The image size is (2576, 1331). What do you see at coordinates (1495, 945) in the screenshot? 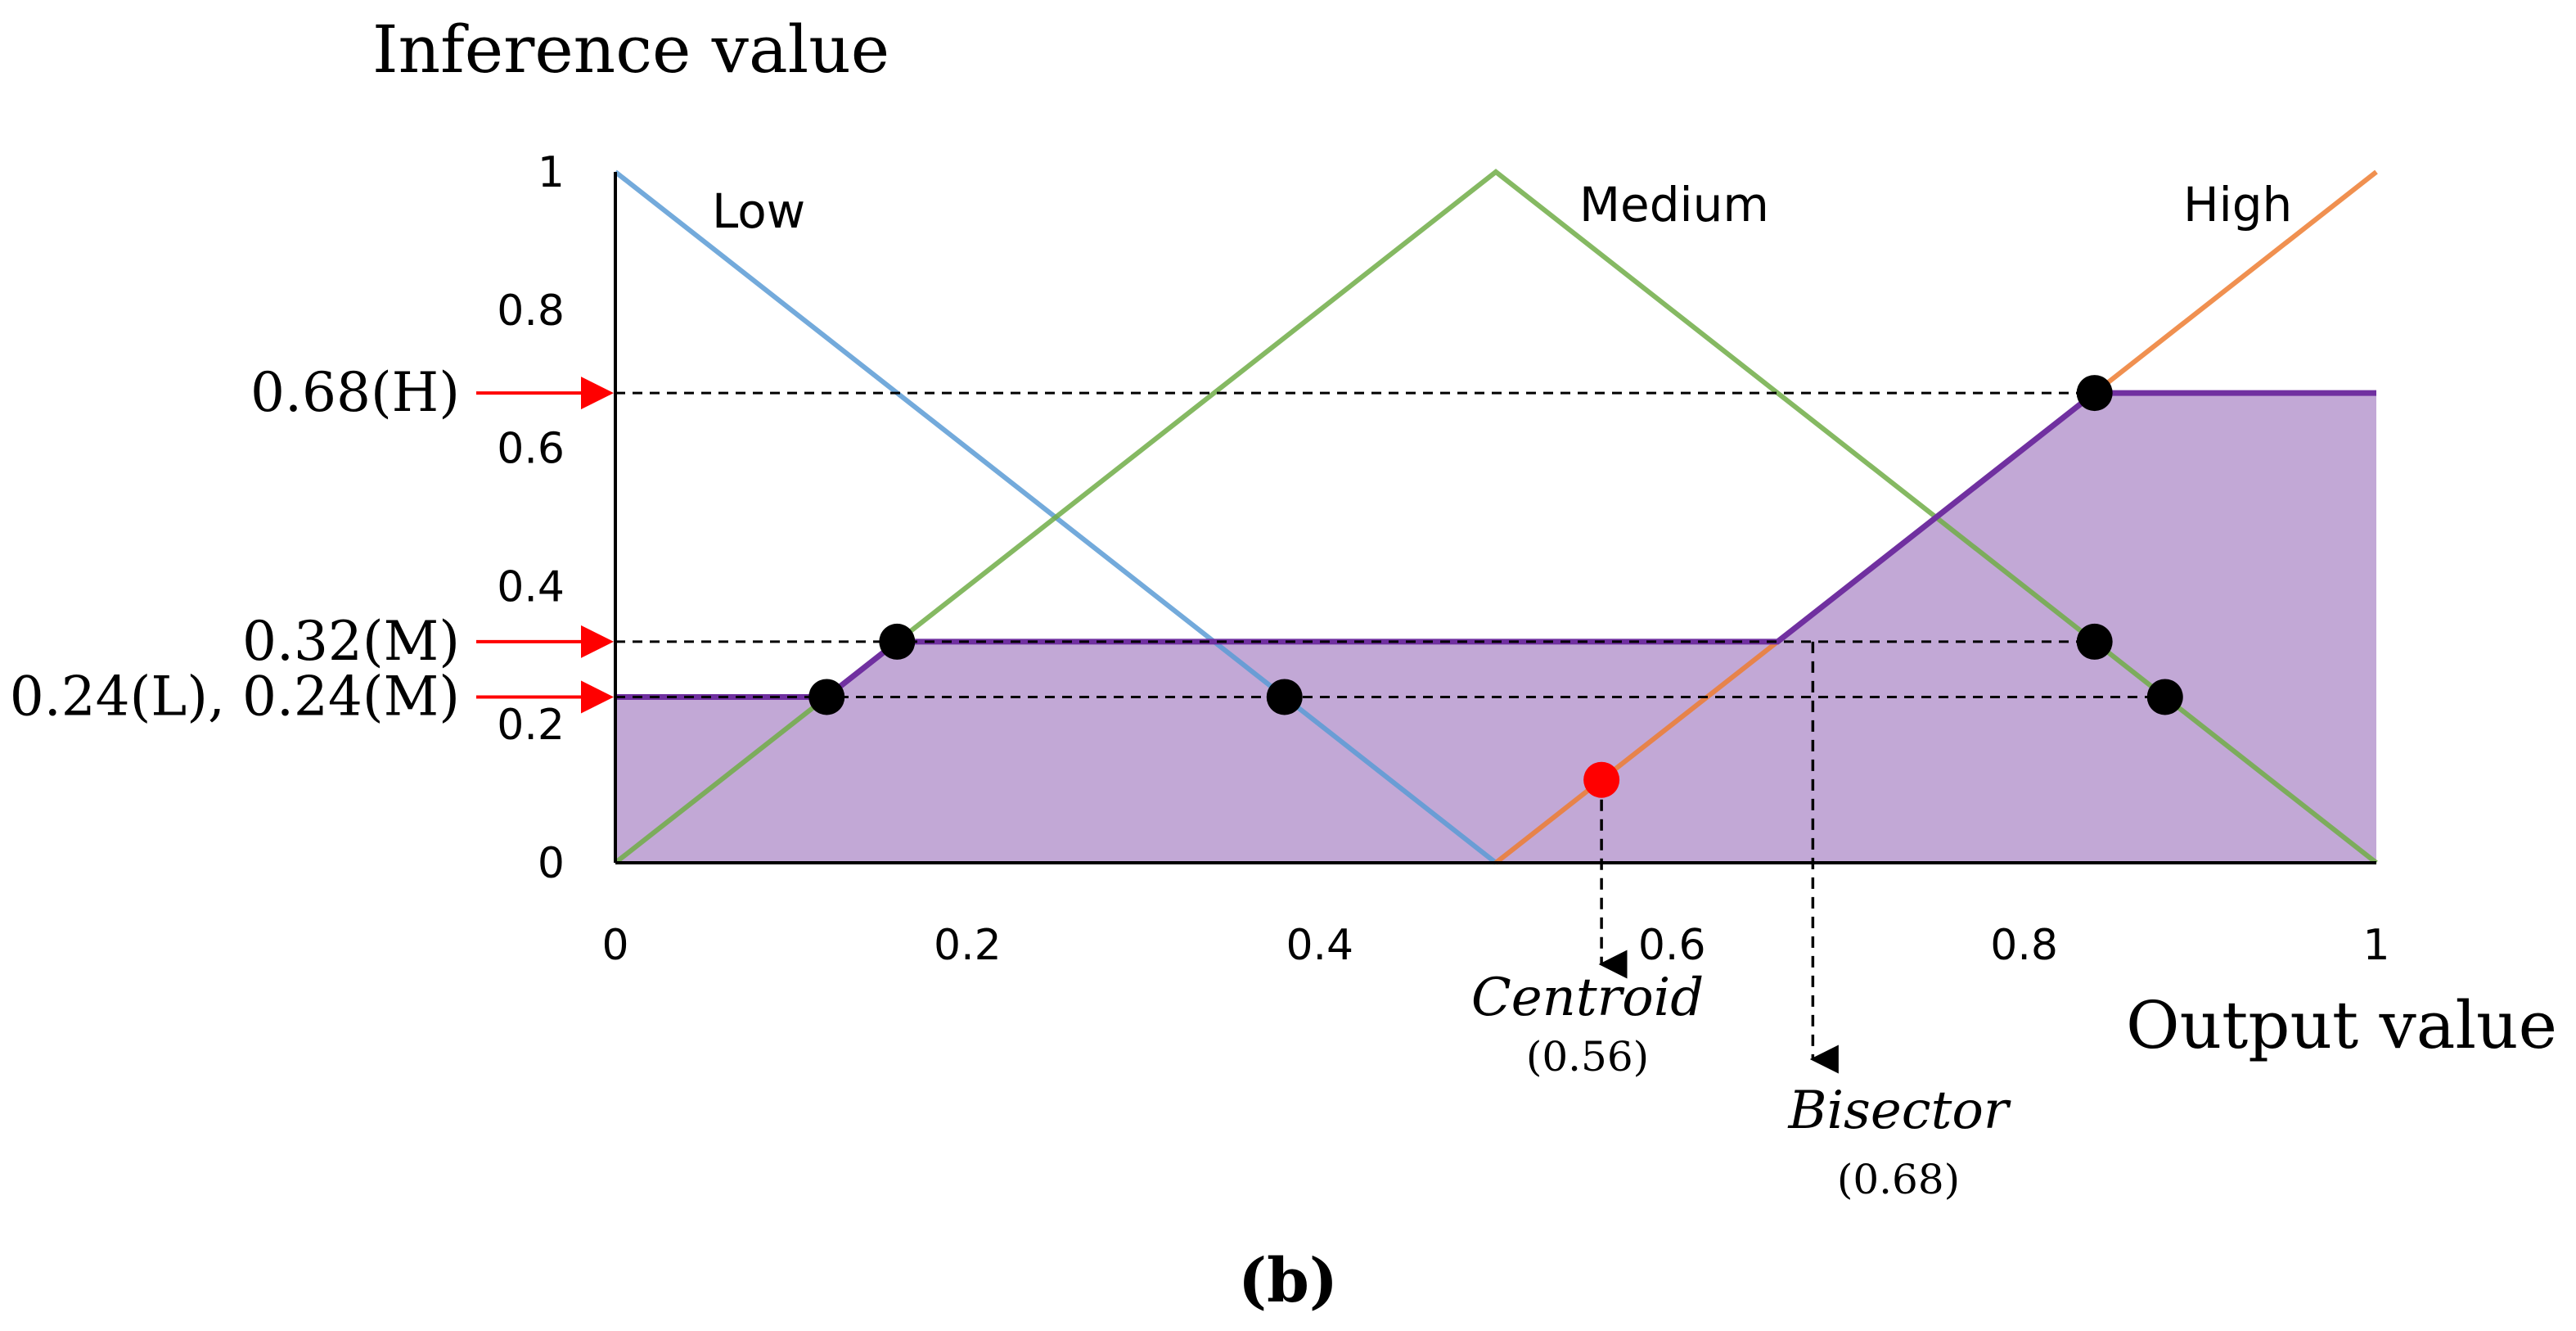
I see `x-tick-labels: 0 0.2 0.4 0.6 0.8 1` at bounding box center [1495, 945].